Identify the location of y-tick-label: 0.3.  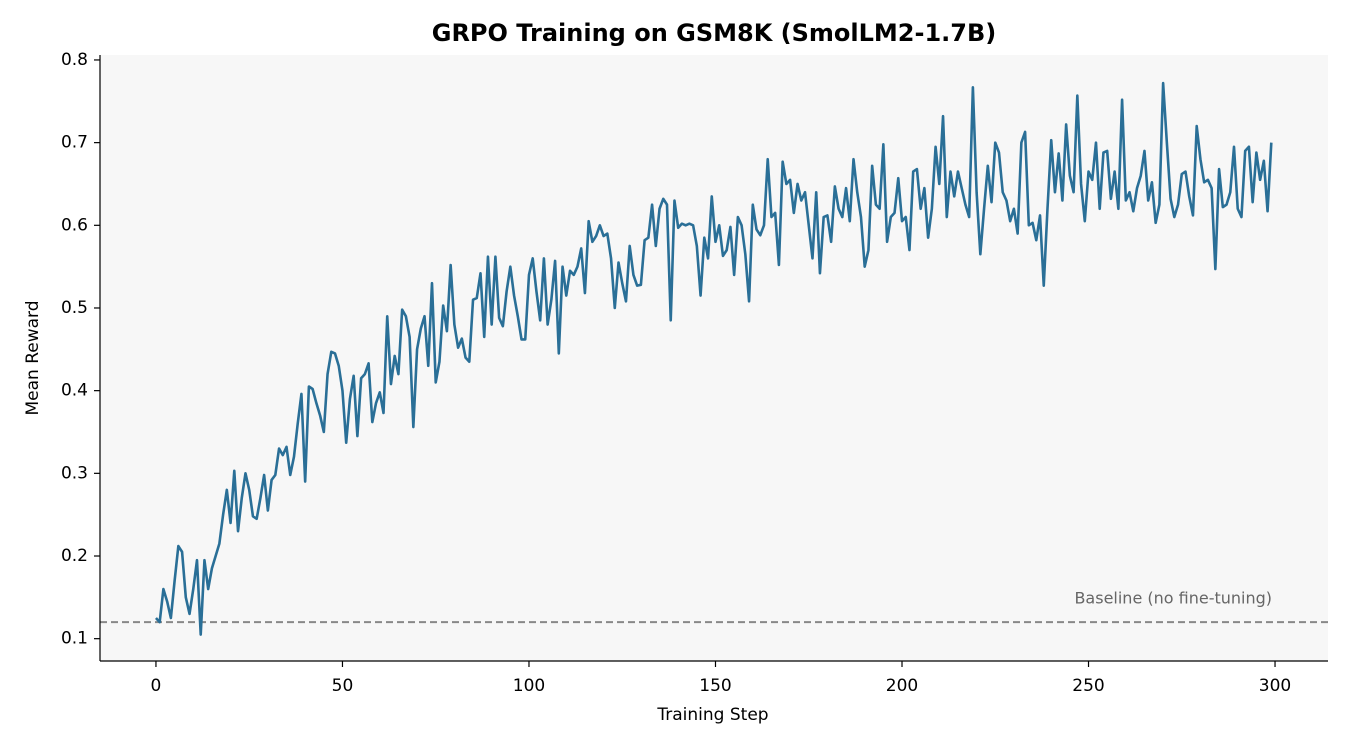
(74, 473).